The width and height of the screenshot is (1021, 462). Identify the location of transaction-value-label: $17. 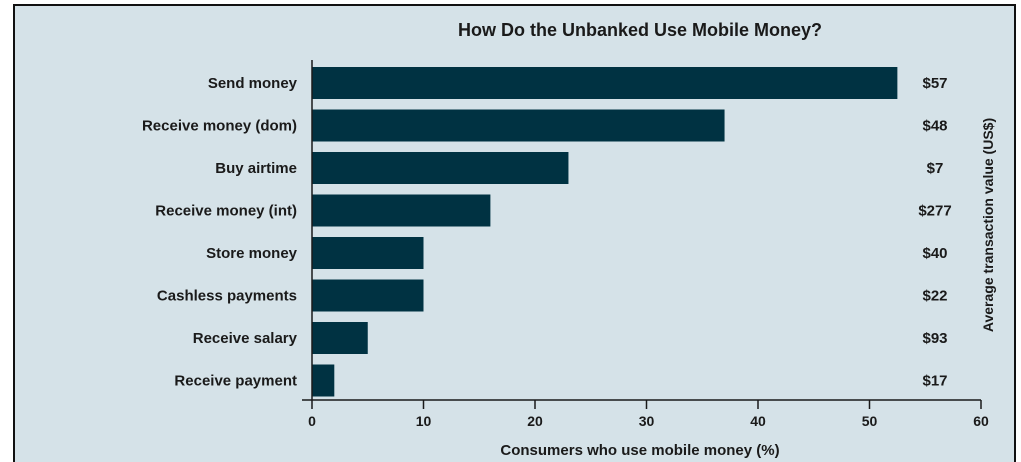
(934, 381).